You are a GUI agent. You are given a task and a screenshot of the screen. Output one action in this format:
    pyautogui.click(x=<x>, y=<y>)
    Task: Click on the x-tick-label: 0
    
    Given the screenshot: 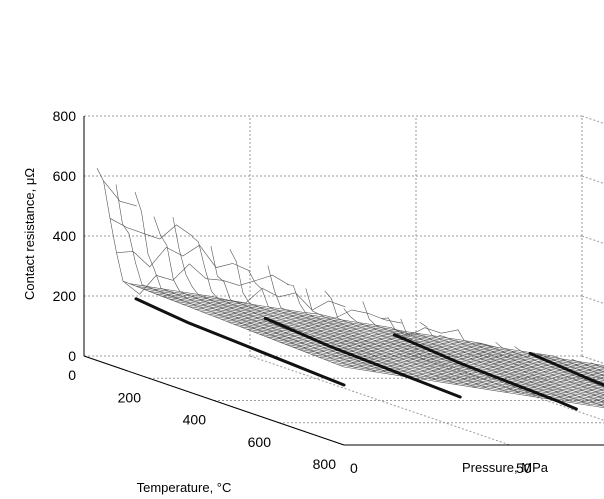 What is the action you would take?
    pyautogui.click(x=72, y=375)
    